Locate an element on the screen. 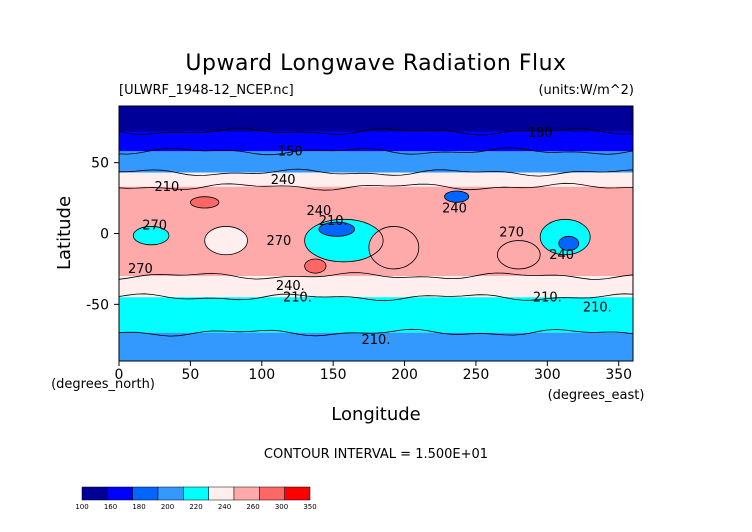  x-axis-label: Longitude is located at coordinates (376, 414).